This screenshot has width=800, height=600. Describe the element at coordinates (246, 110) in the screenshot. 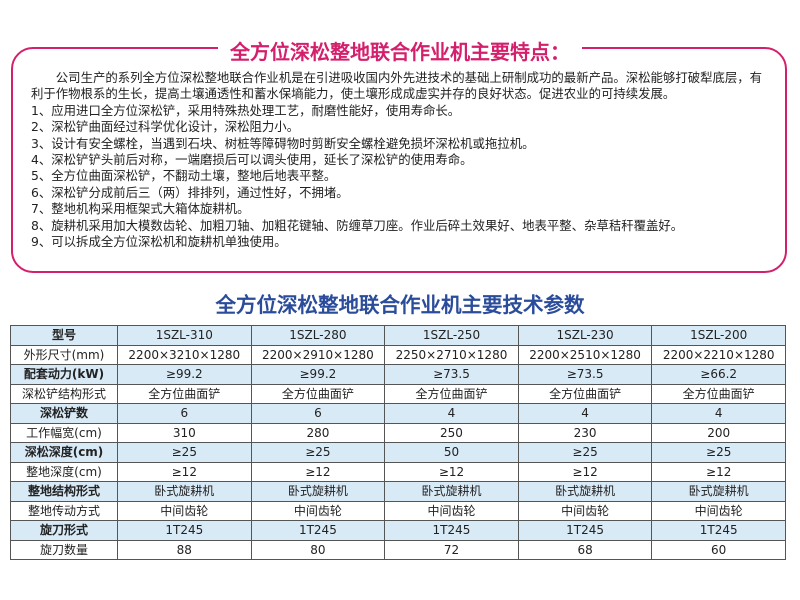

I see `feature-item: 1、应用进口全方位深松铲，采用特殊热处理工艺，耐磨性能好，使用寿命长。` at that location.